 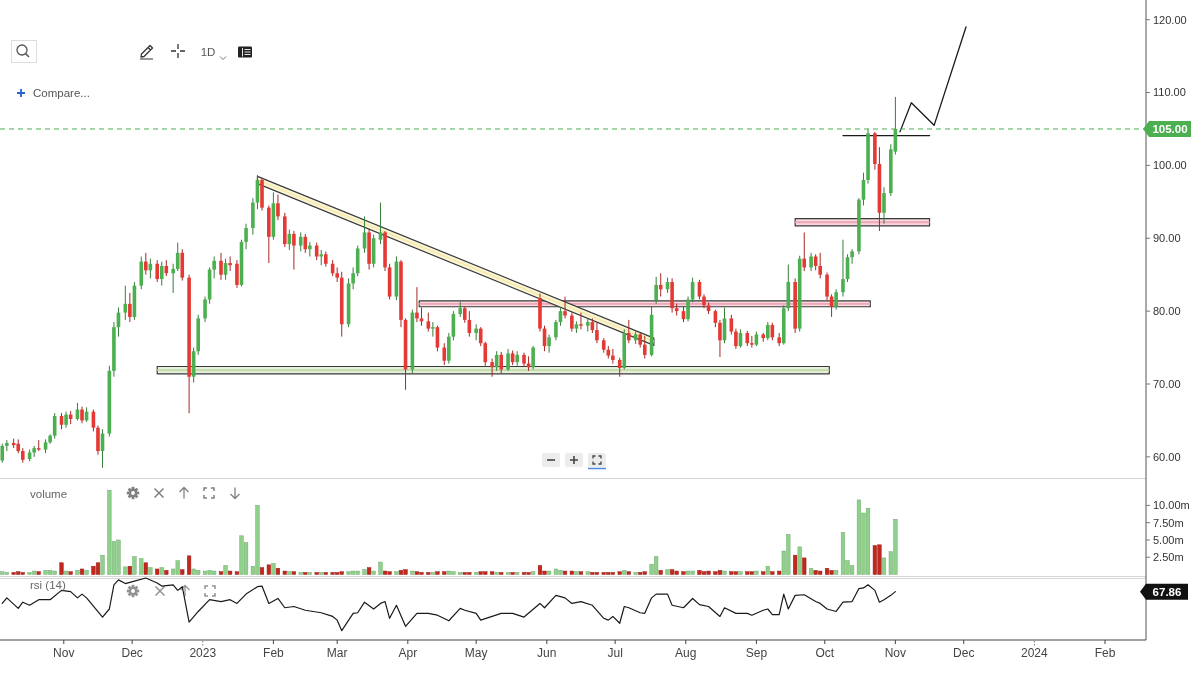 I want to click on x-tick-label: Feb, so click(x=274, y=653).